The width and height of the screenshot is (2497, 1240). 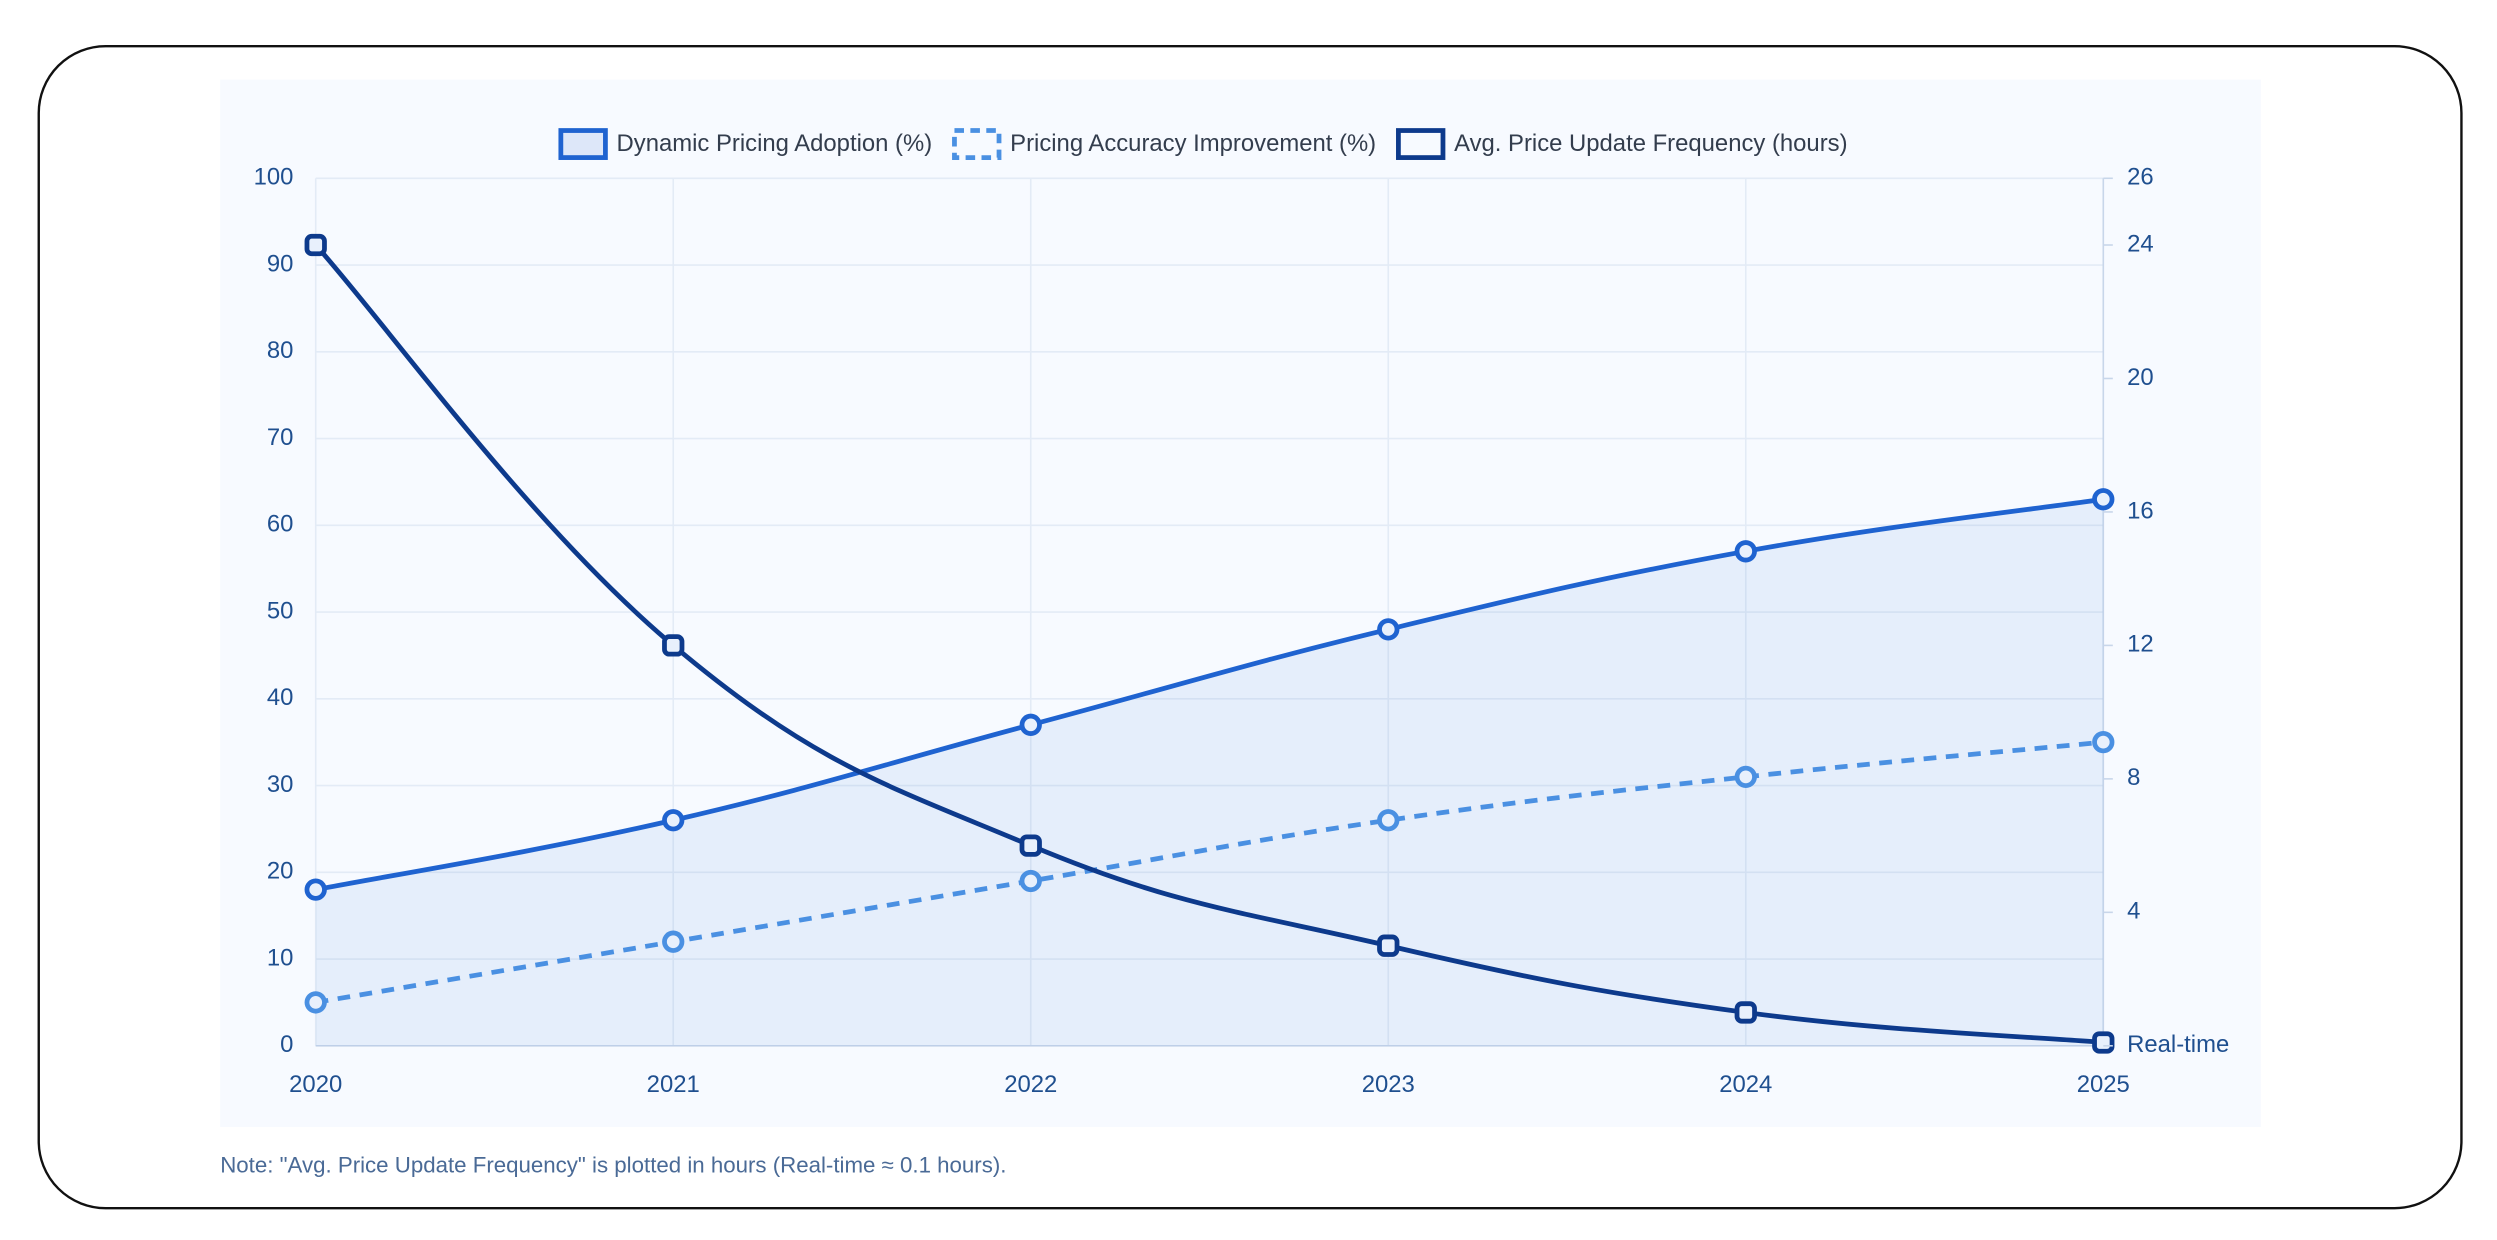 I want to click on y-tick-label: 70, so click(x=280, y=437).